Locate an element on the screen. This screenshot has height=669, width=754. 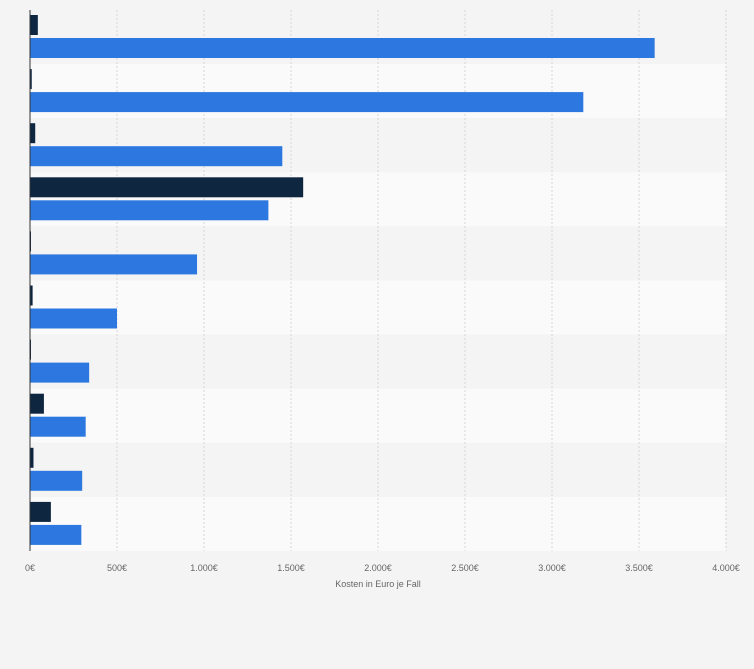
x-tick-label: 3.500€ is located at coordinates (639, 568).